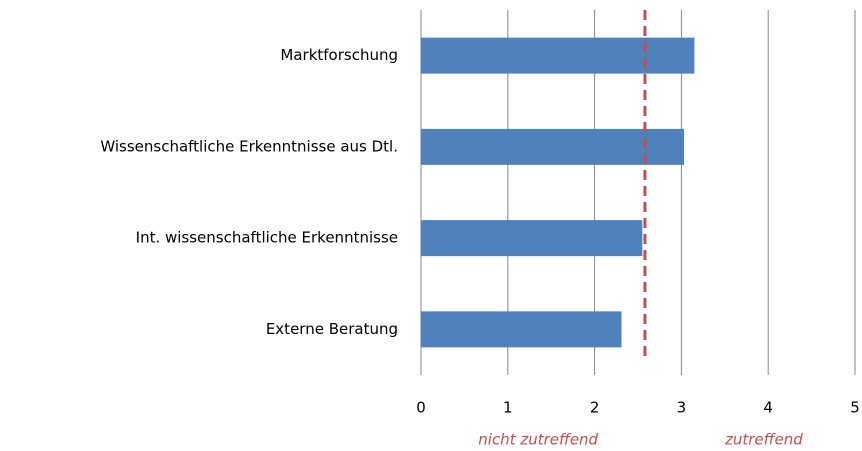  I want to click on x-tick-label: 1, so click(508, 408).